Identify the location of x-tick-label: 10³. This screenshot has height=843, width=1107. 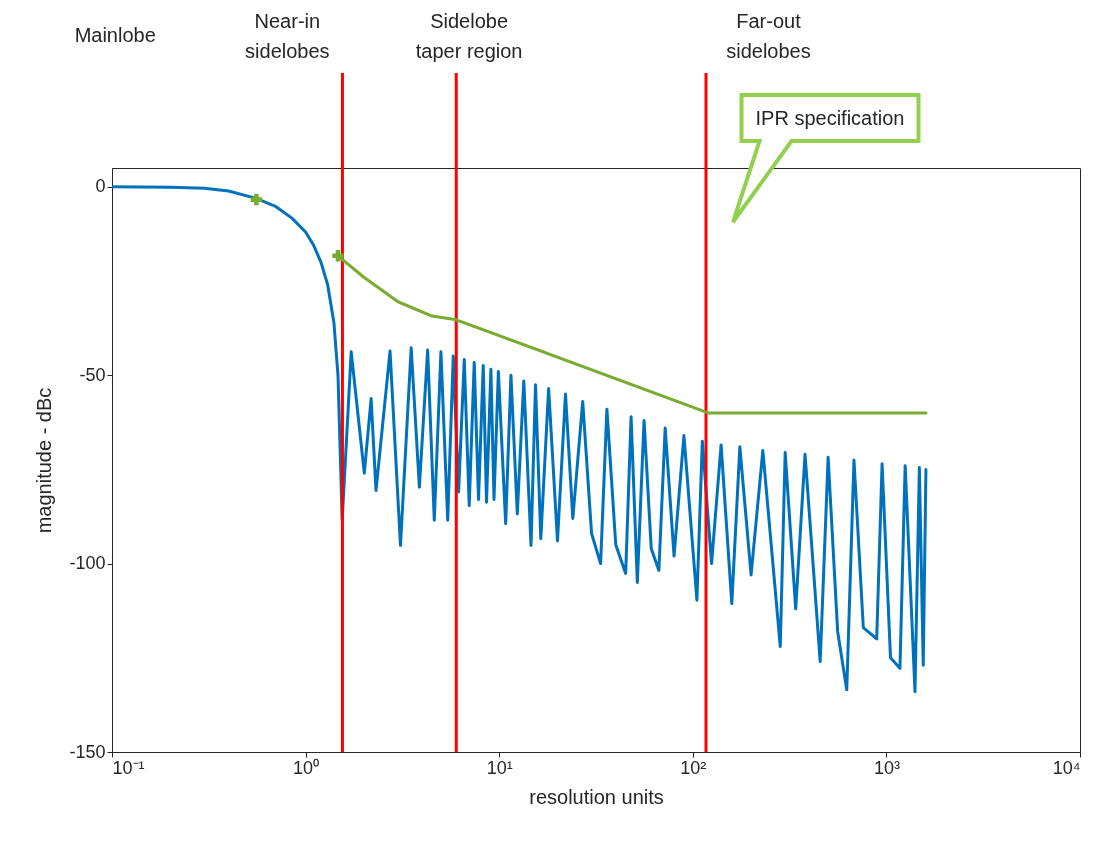
(886, 767).